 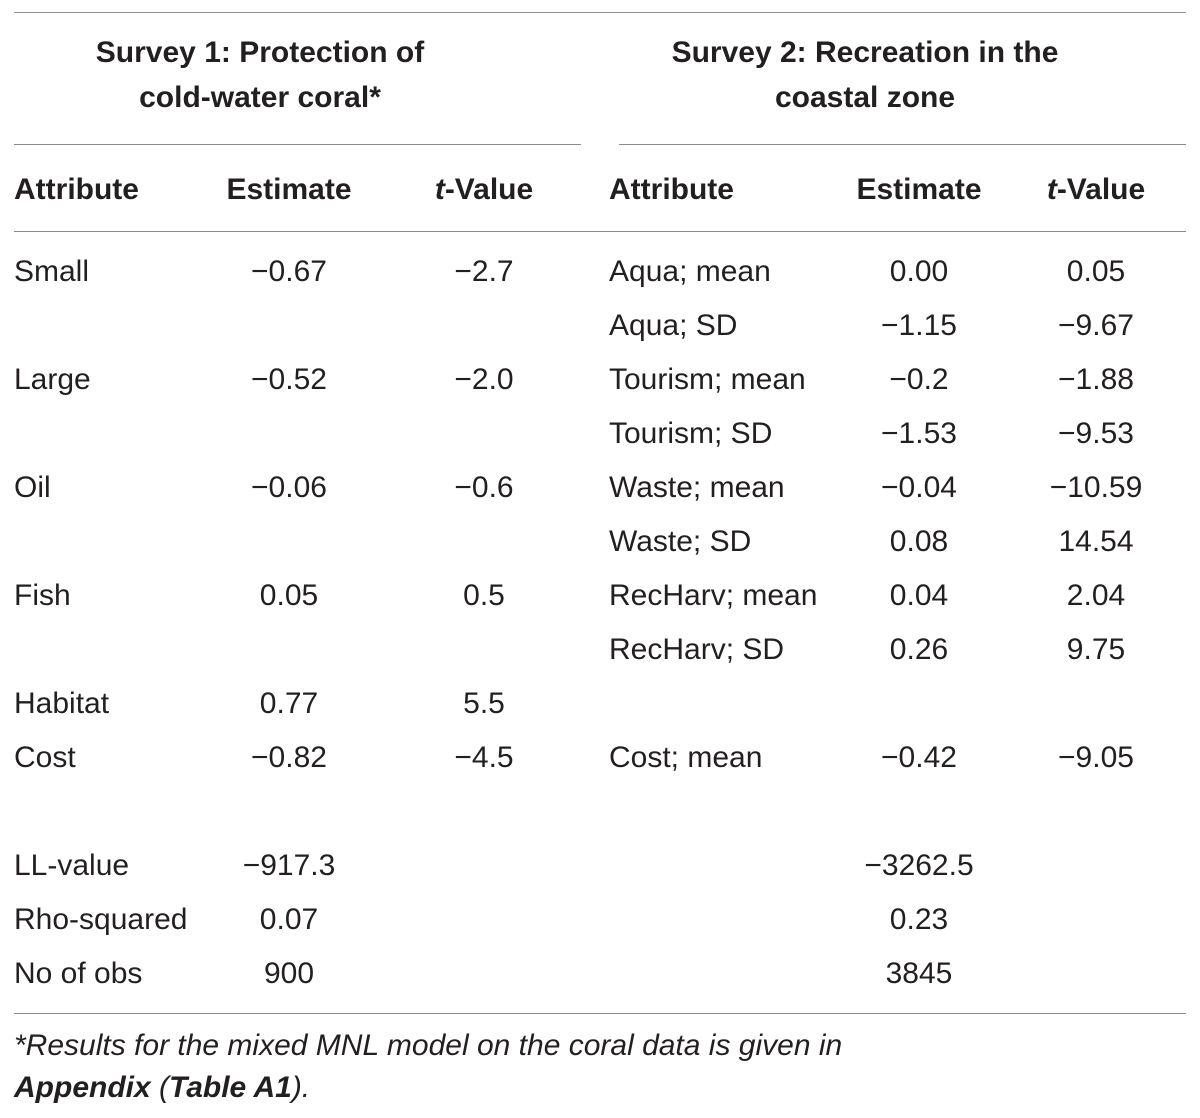 I want to click on header-rule, so click(x=600, y=231).